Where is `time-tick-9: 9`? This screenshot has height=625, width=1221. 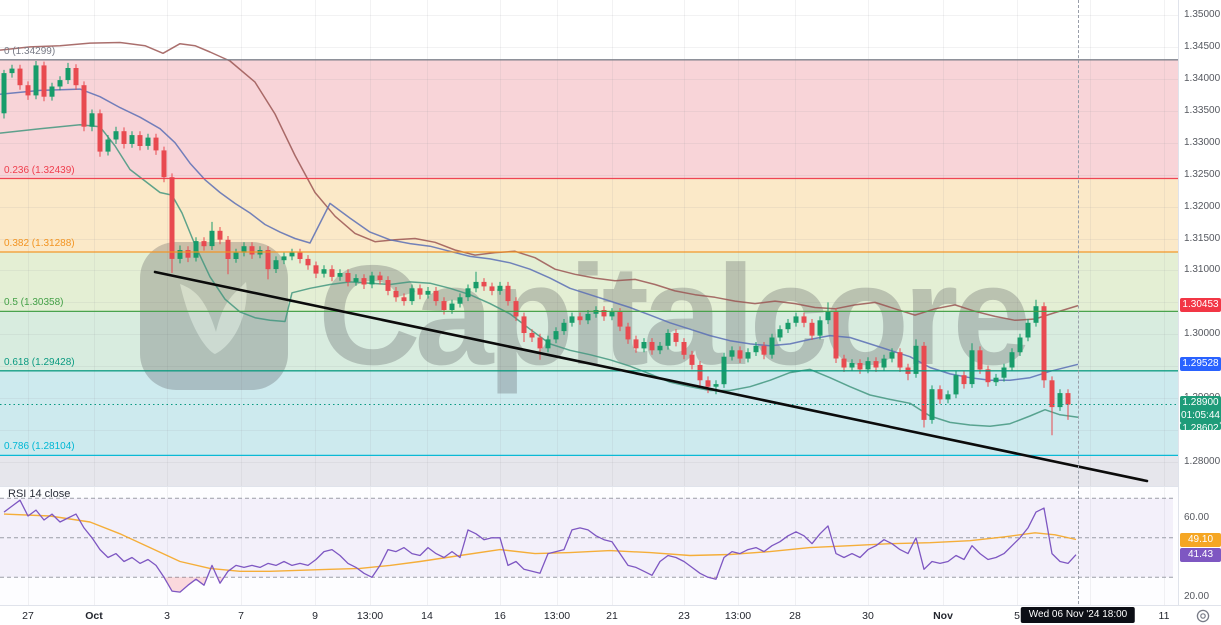
time-tick-9: 9 is located at coordinates (315, 616).